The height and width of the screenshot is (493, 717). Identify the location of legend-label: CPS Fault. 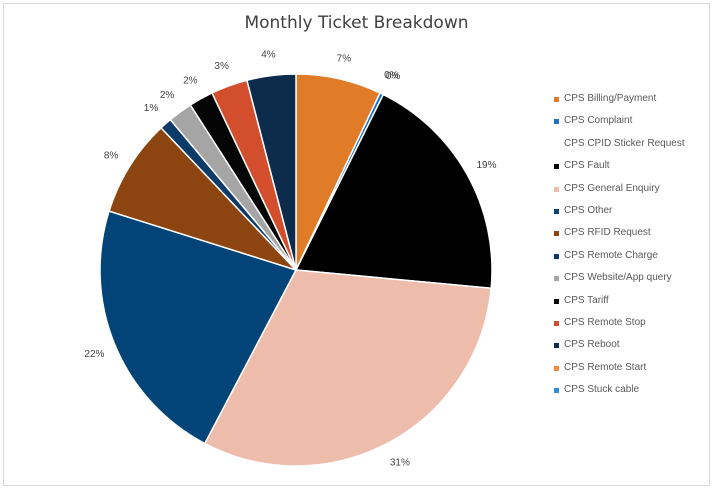
(587, 166).